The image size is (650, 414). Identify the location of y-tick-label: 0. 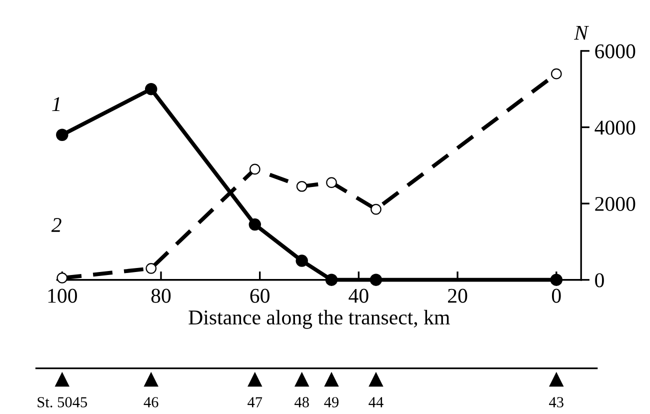
(599, 280).